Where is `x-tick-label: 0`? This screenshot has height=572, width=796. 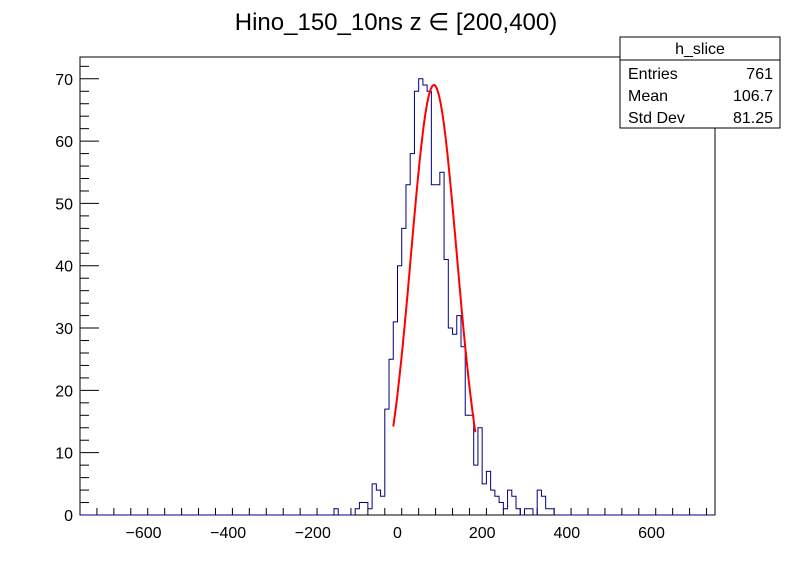 x-tick-label: 0 is located at coordinates (397, 533).